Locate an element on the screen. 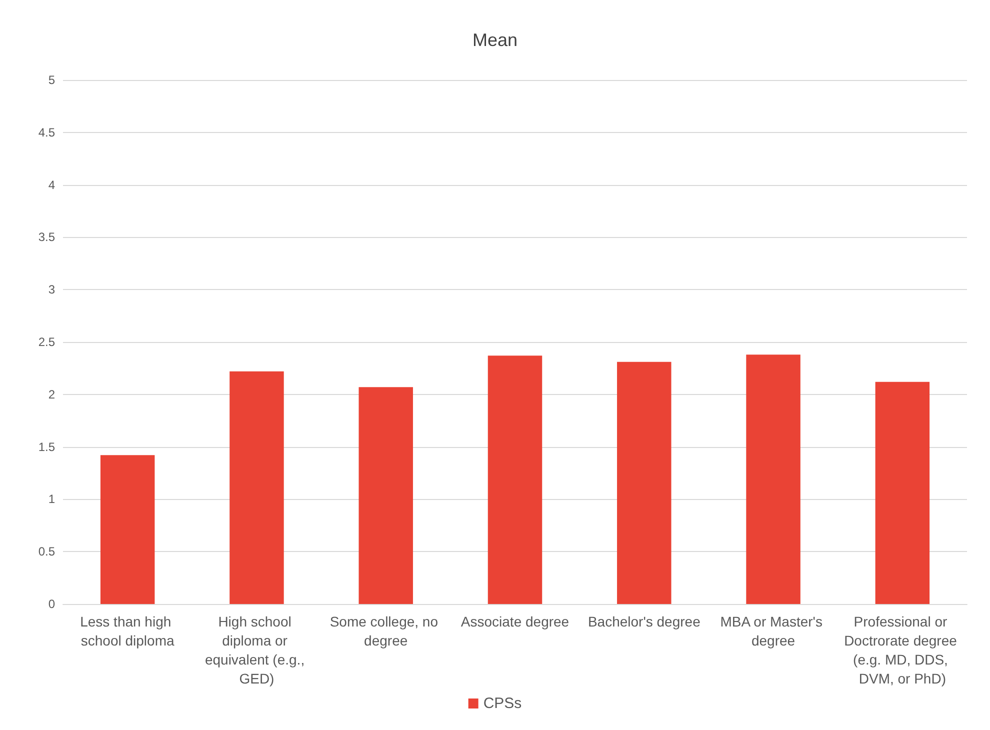 Image resolution: width=990 pixels, height=730 pixels. x-tick-label: Bachelor's degree is located at coordinates (644, 622).